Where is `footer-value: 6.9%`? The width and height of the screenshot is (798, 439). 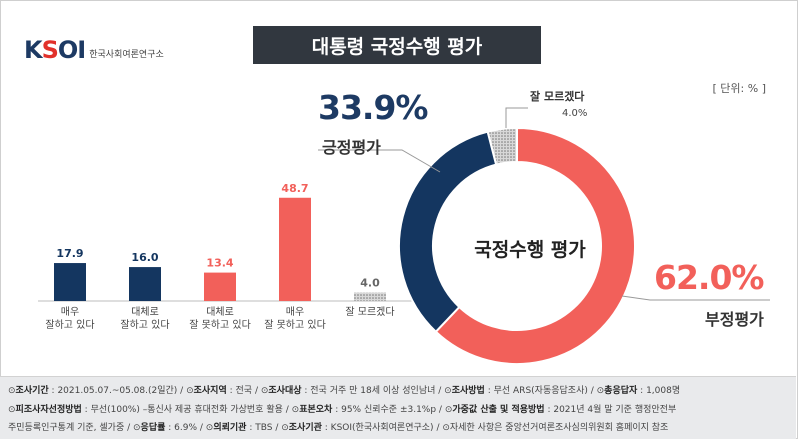
footer-value: 6.9% is located at coordinates (186, 428).